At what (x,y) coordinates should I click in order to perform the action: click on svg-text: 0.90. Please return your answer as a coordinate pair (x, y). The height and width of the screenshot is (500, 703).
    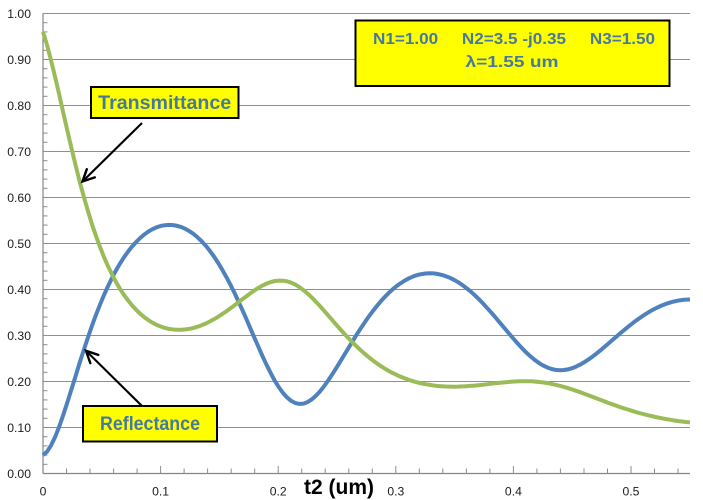
    Looking at the image, I should click on (19, 60).